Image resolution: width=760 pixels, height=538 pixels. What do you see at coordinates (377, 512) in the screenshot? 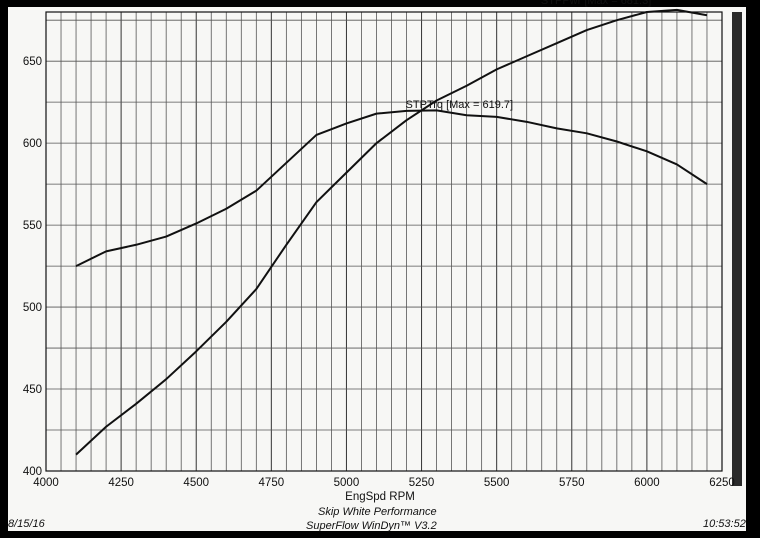
I see `footer-company: Skip White Performance` at bounding box center [377, 512].